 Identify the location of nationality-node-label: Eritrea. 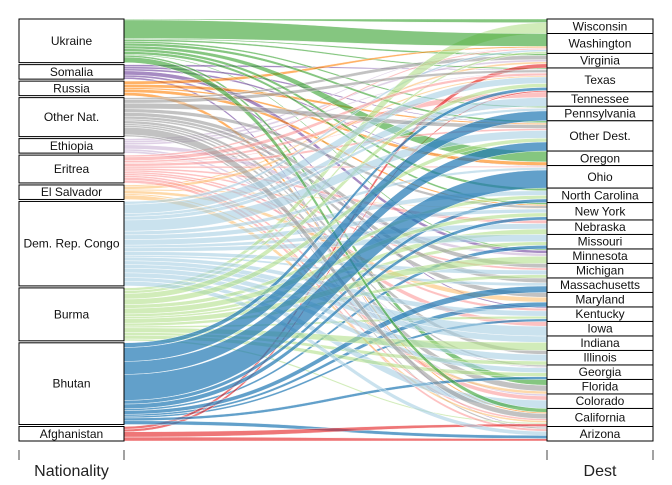
(72, 169).